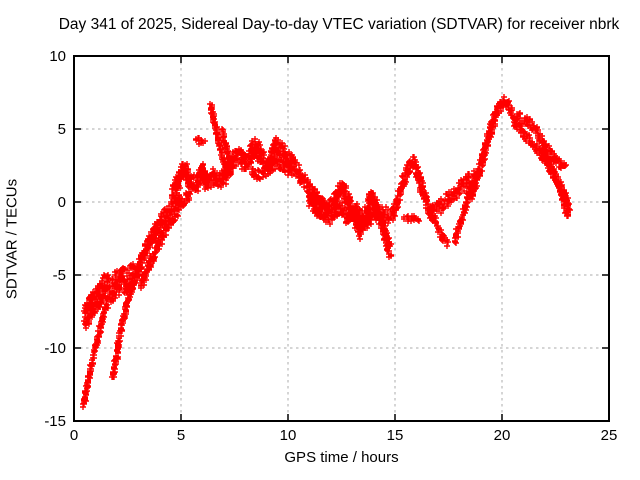  What do you see at coordinates (62, 202) in the screenshot?
I see `y-tick-label: 0` at bounding box center [62, 202].